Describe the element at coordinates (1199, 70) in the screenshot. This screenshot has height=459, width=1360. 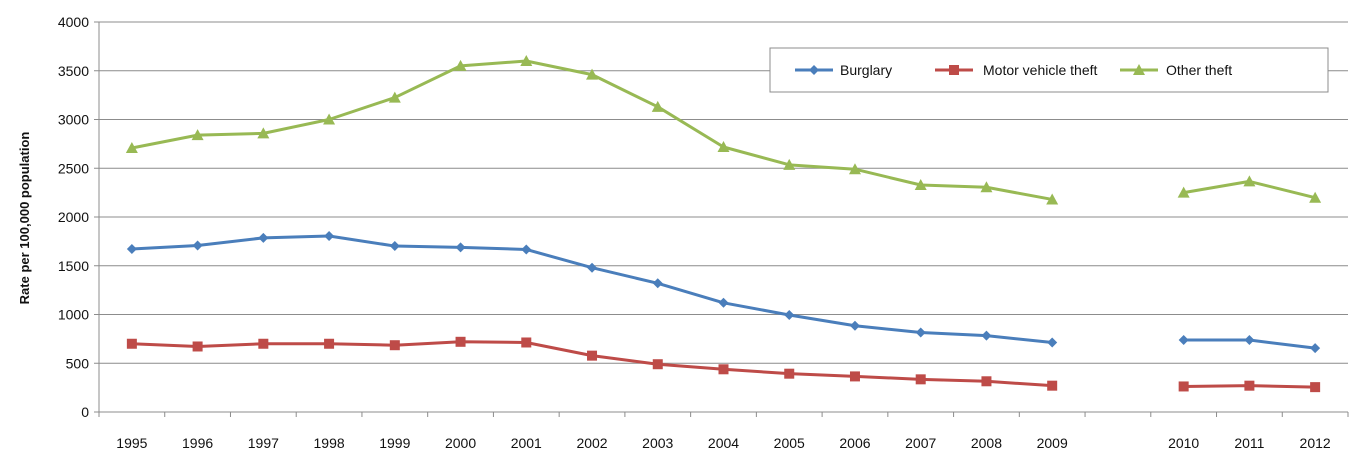
I see `legend-label-other-theft: Other theft` at that location.